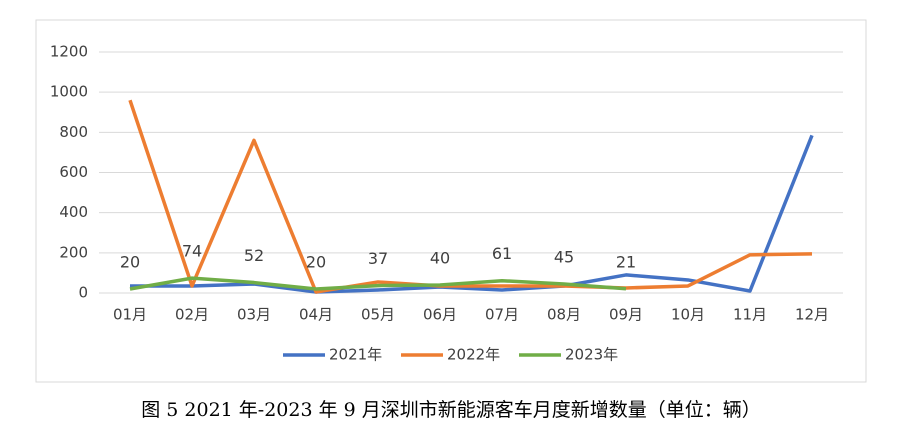  What do you see at coordinates (73, 132) in the screenshot?
I see `y-tick-label: 800` at bounding box center [73, 132].